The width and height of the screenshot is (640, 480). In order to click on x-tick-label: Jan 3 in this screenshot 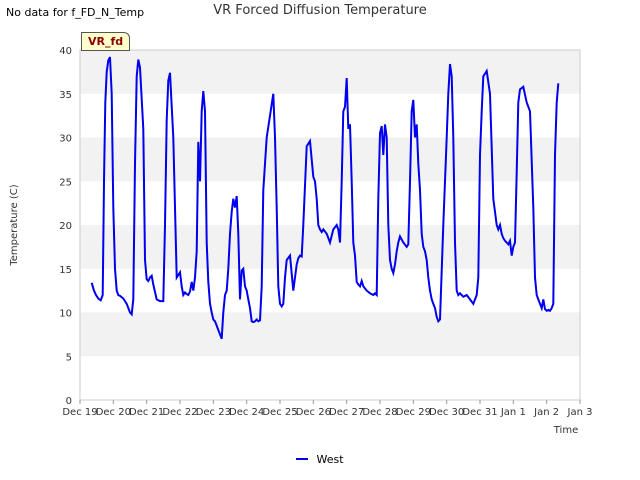, I will do `click(580, 412)`.